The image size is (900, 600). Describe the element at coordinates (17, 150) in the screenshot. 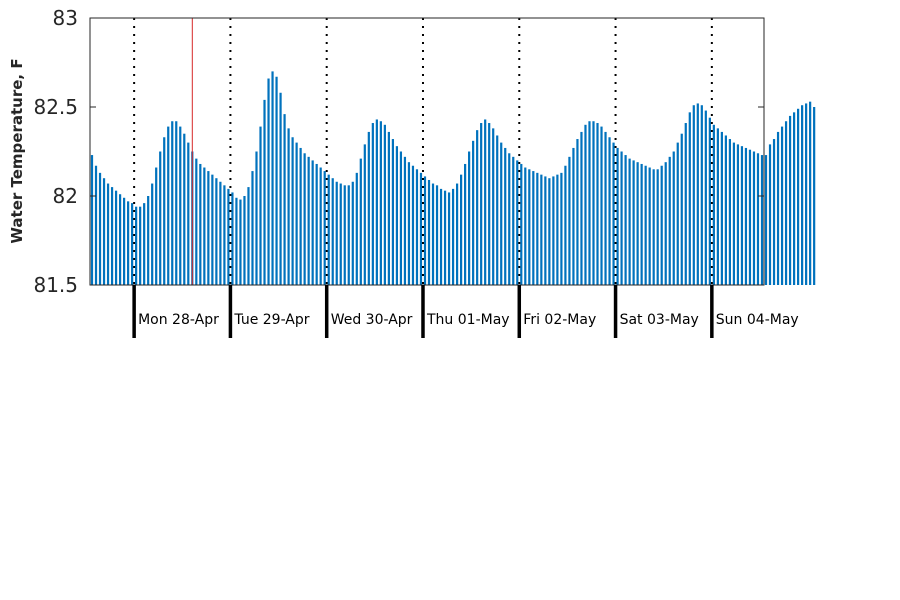

I see `y-axis-label: Water Temperature, F` at that location.